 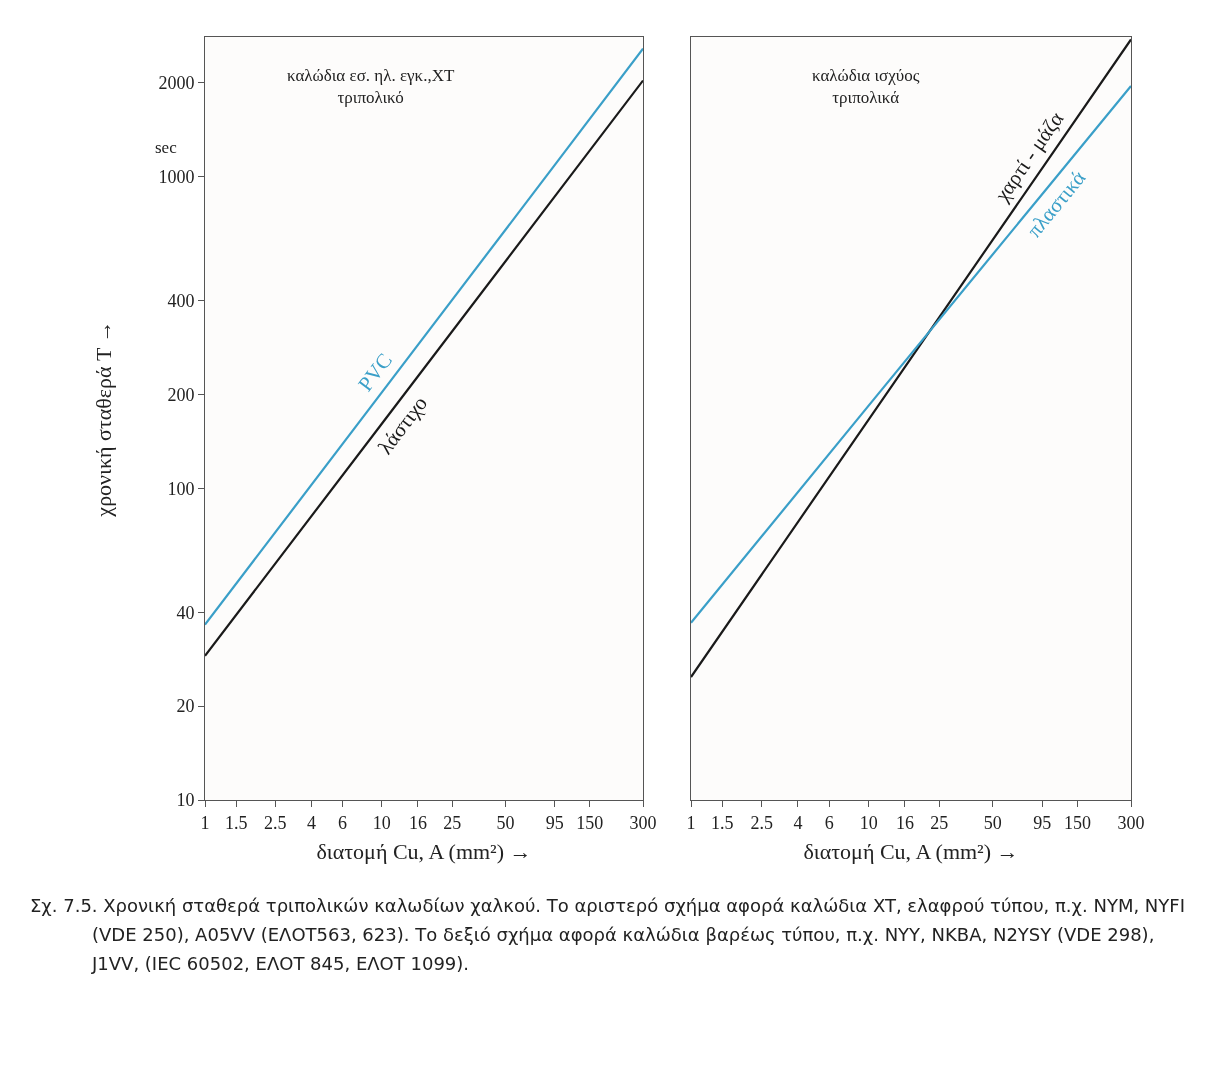 What do you see at coordinates (185, 612) in the screenshot?
I see `y-tick-label: 40` at bounding box center [185, 612].